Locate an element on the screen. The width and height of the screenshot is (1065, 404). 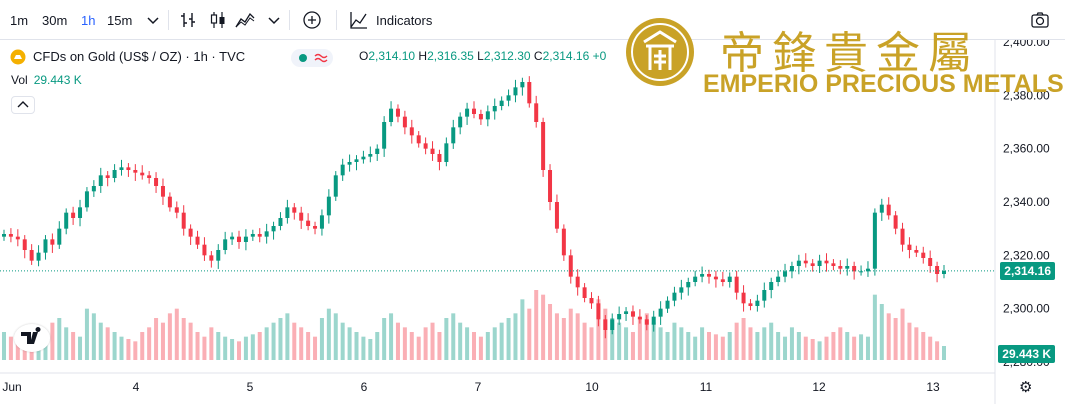
chart-toolbar: 1m 30m 1h 15m Indicators is located at coordinates (532, 20).